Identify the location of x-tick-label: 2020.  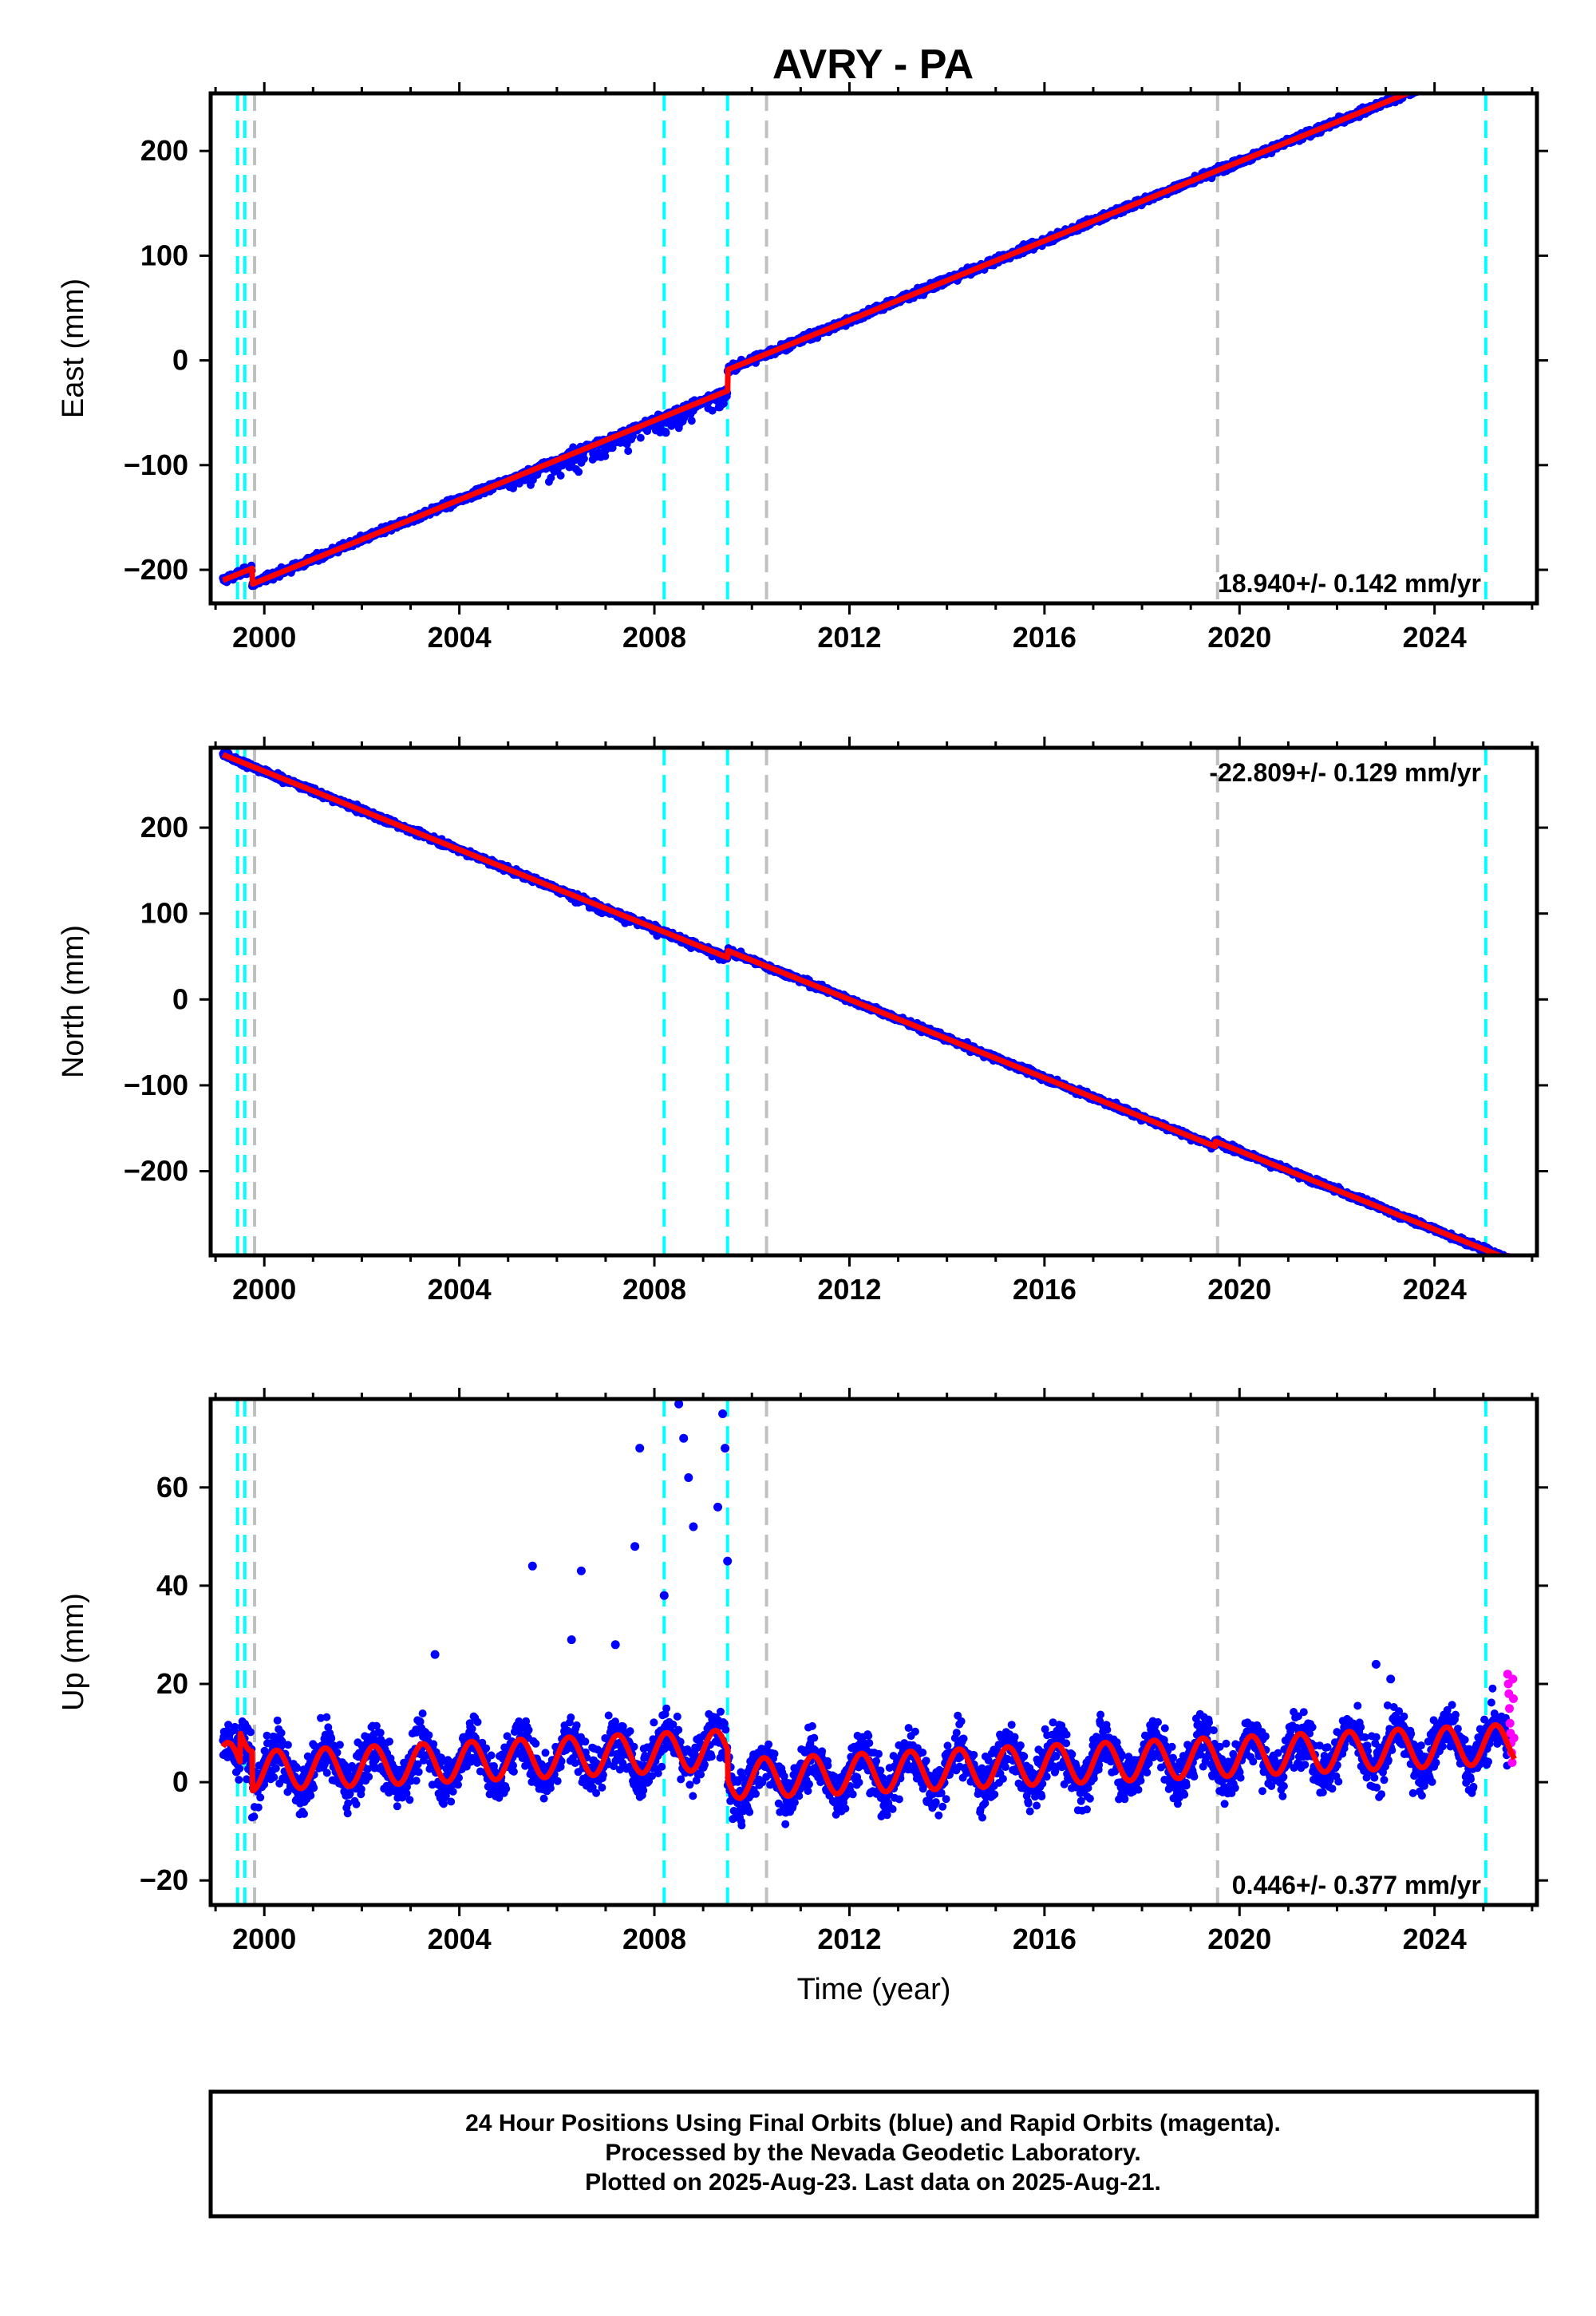
(1239, 637).